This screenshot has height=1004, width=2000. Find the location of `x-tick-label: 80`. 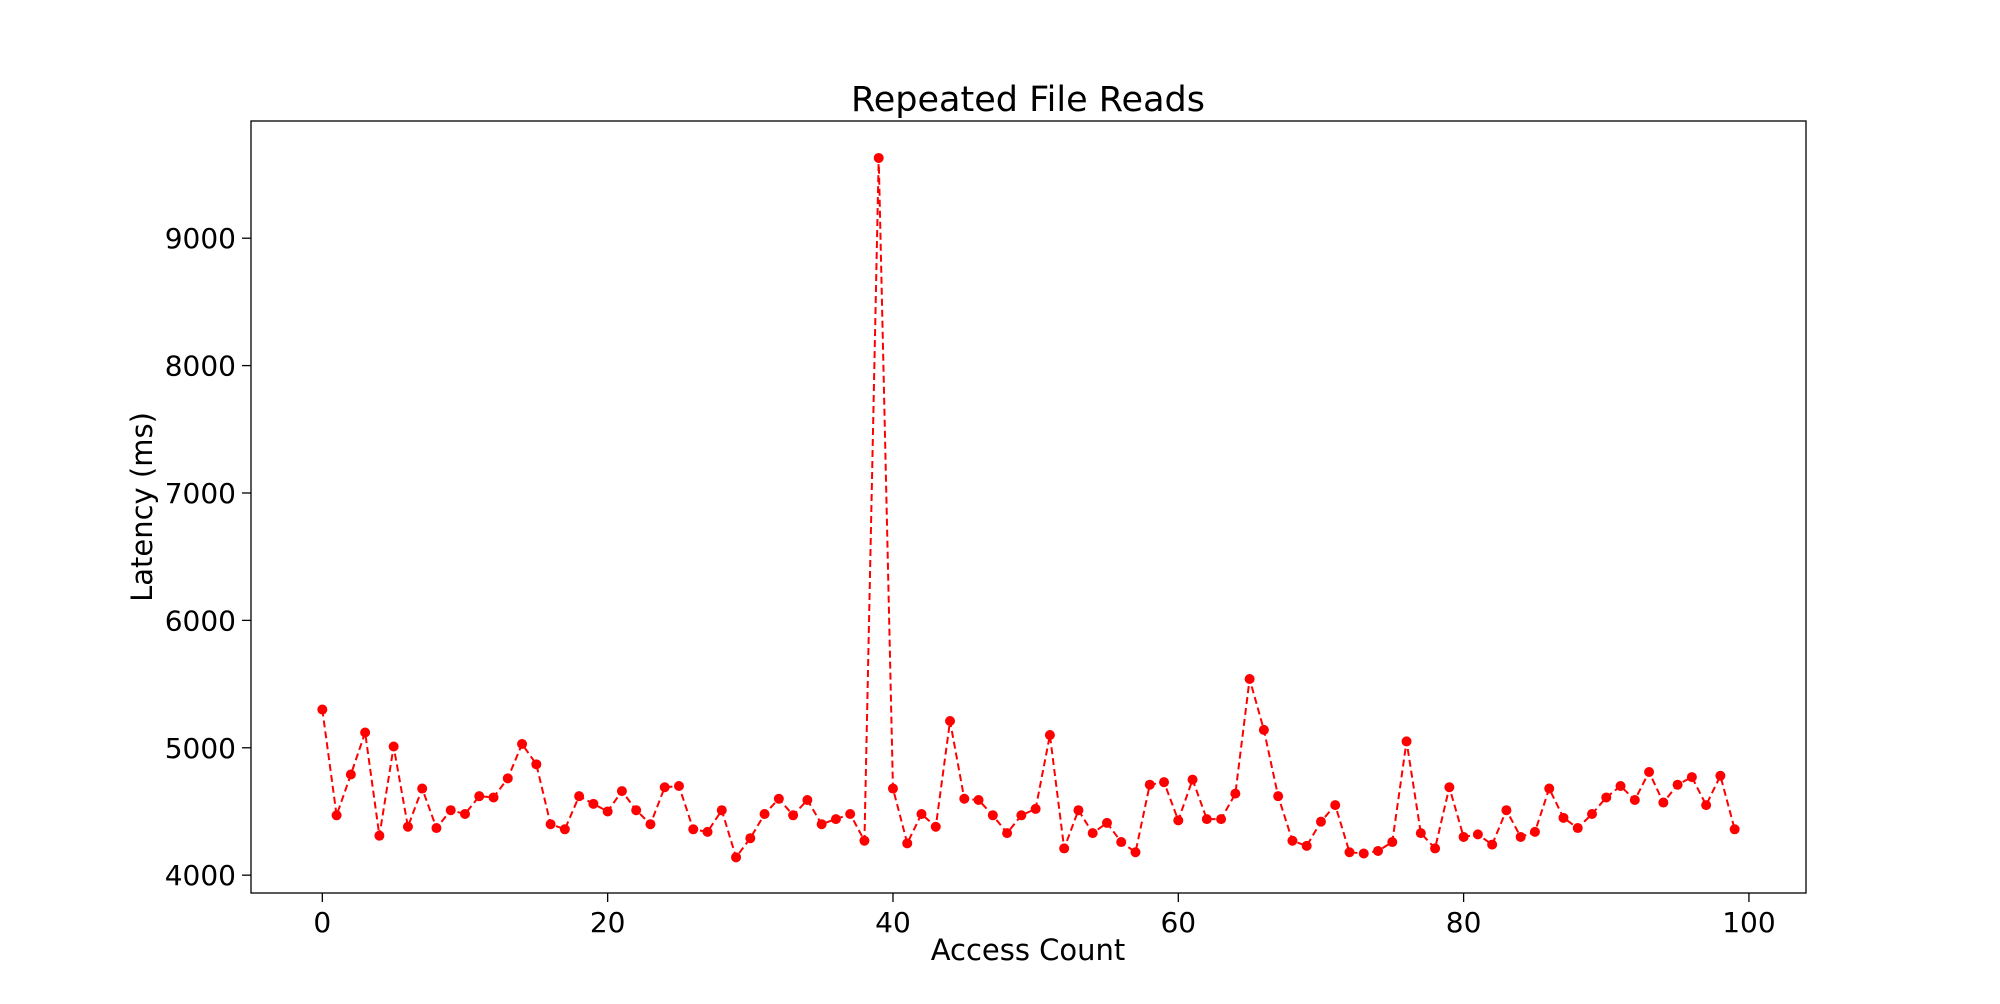

x-tick-label: 80 is located at coordinates (1464, 922).